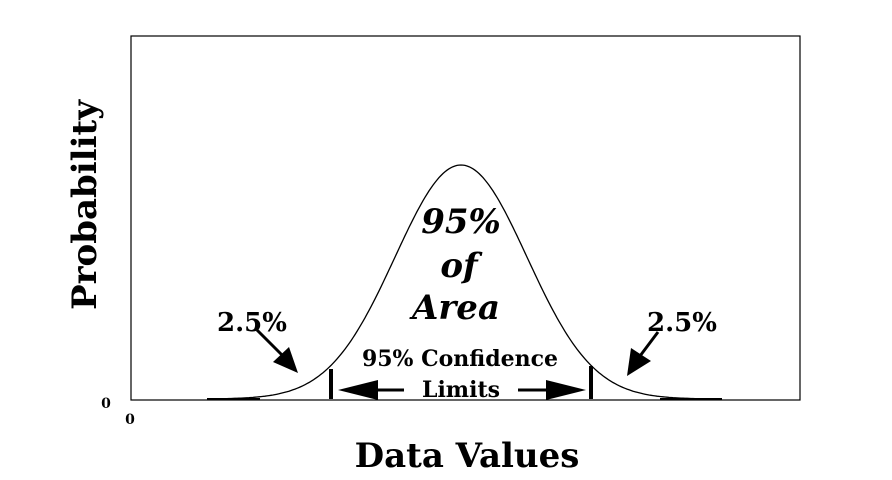 The height and width of the screenshot is (480, 892). What do you see at coordinates (358, 390) in the screenshot?
I see `left-limit-arrowhead` at bounding box center [358, 390].